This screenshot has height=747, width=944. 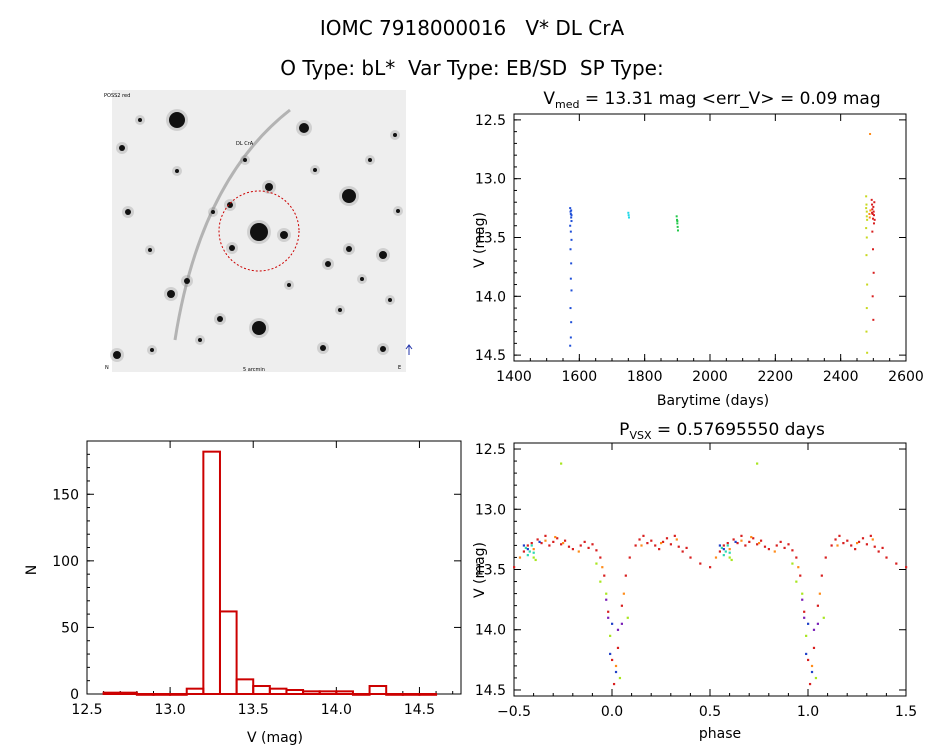 What do you see at coordinates (117, 96) in the screenshot?
I see `finder-corner-label: POSS2 red` at bounding box center [117, 96].